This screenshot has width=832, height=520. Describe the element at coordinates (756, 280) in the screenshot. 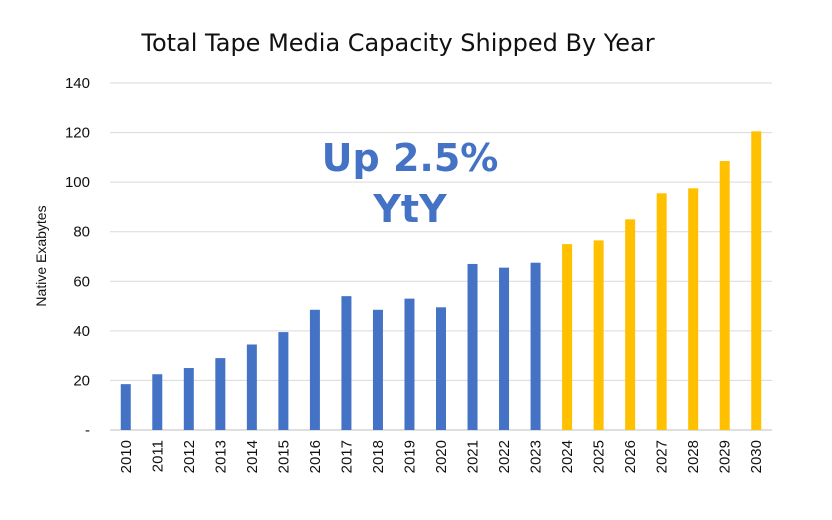

I see `bar-2030` at that location.